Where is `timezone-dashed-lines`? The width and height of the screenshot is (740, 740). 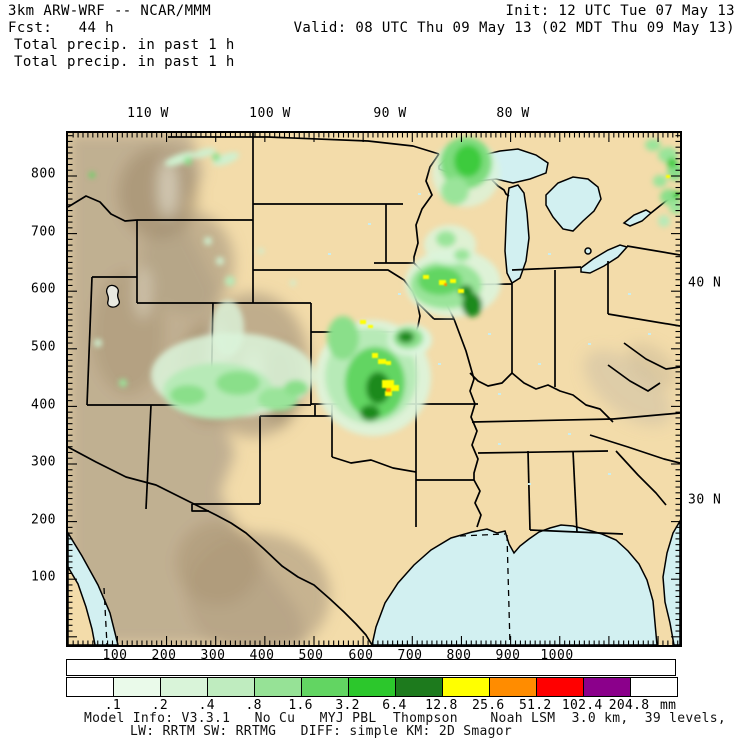 timezone-dashed-lines is located at coordinates (307, 589).